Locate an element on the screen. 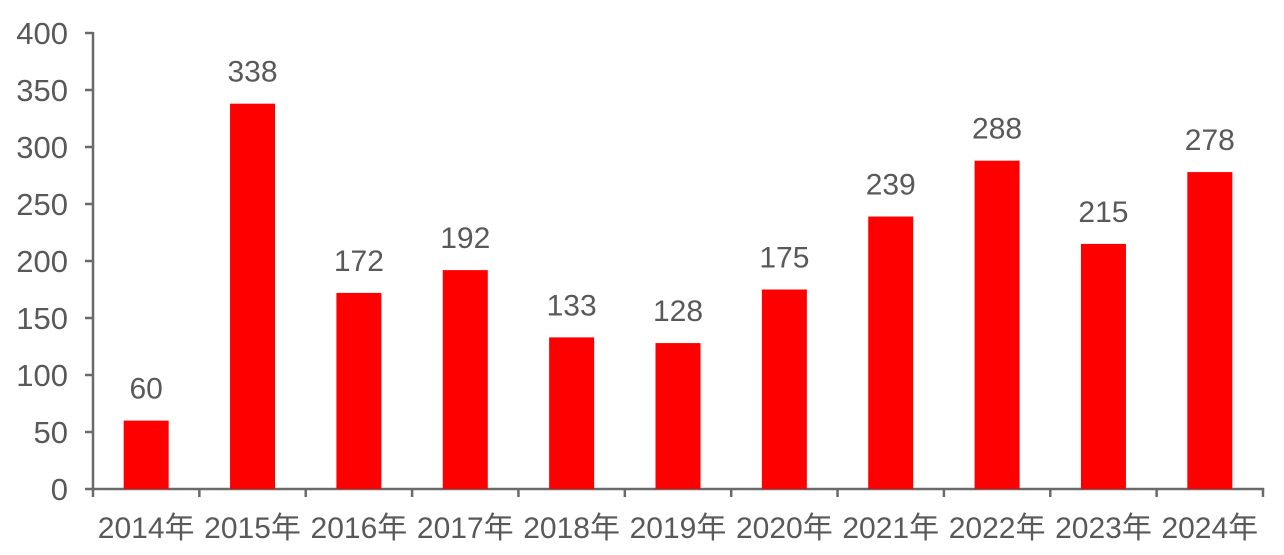 This screenshot has height=555, width=1284. y-axis-tick-label: 150 is located at coordinates (42, 318).